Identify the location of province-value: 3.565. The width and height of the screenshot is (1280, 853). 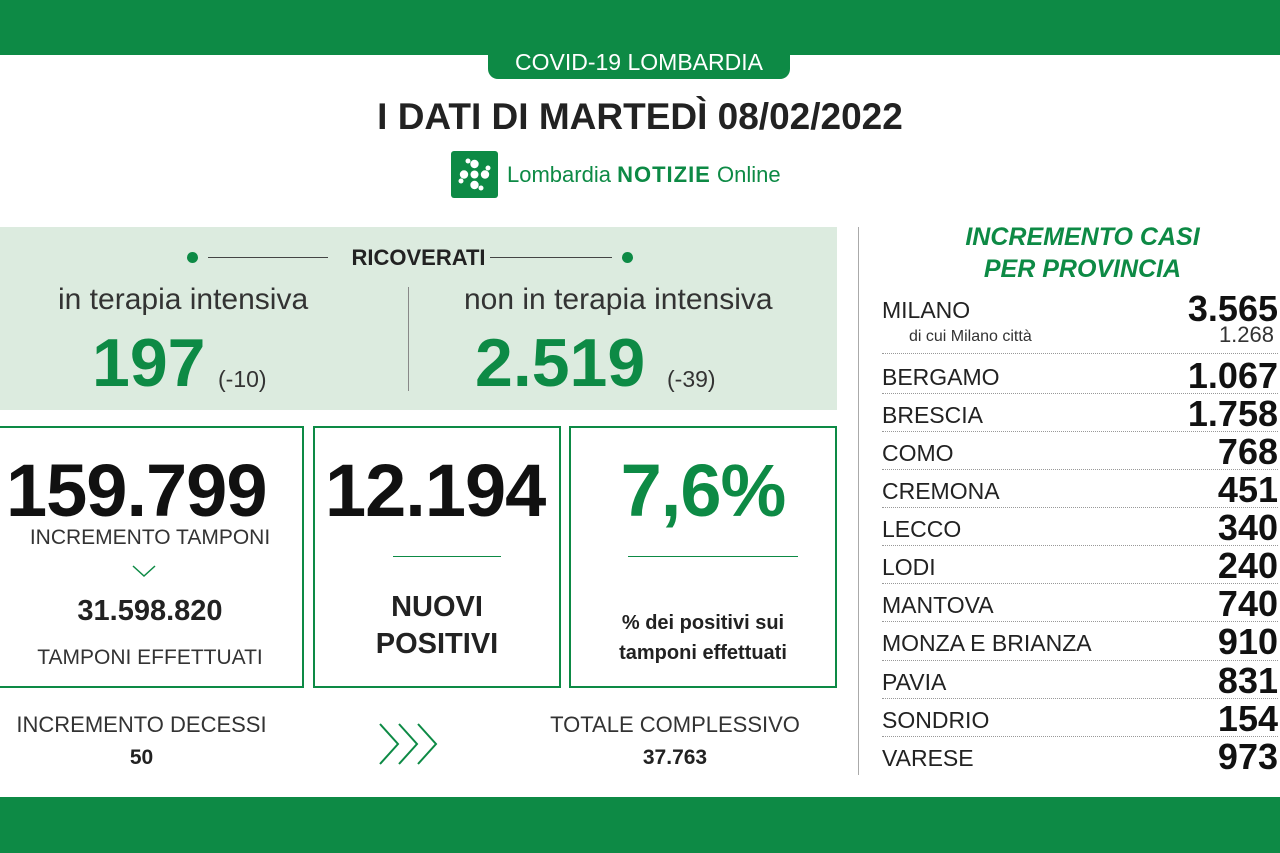
(1232, 308).